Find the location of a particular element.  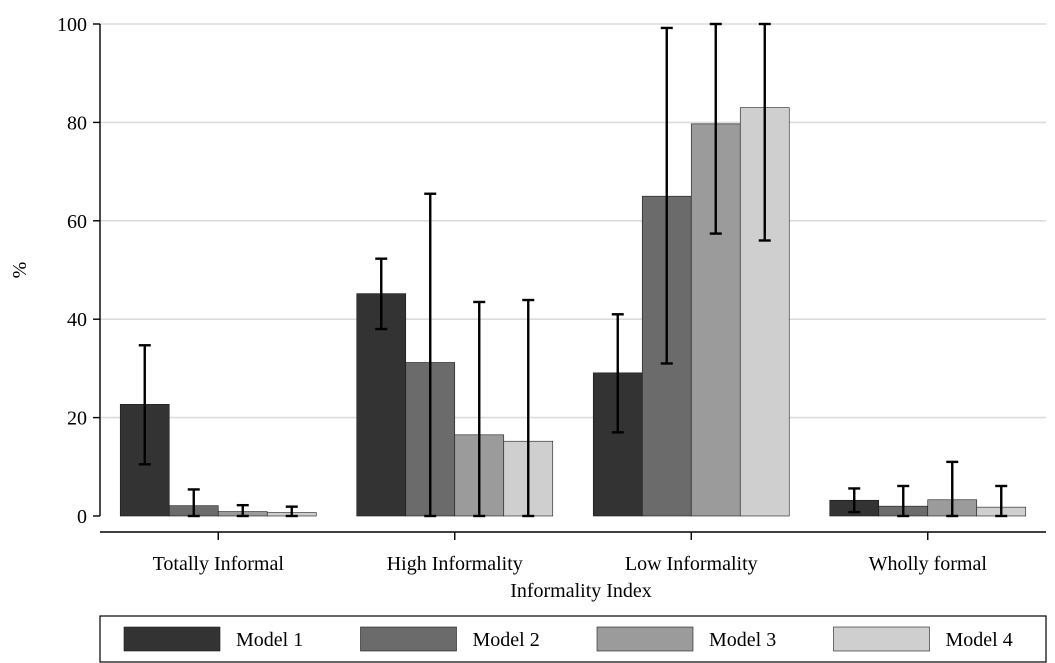

y-tick-label-80: 80 is located at coordinates (77, 123).